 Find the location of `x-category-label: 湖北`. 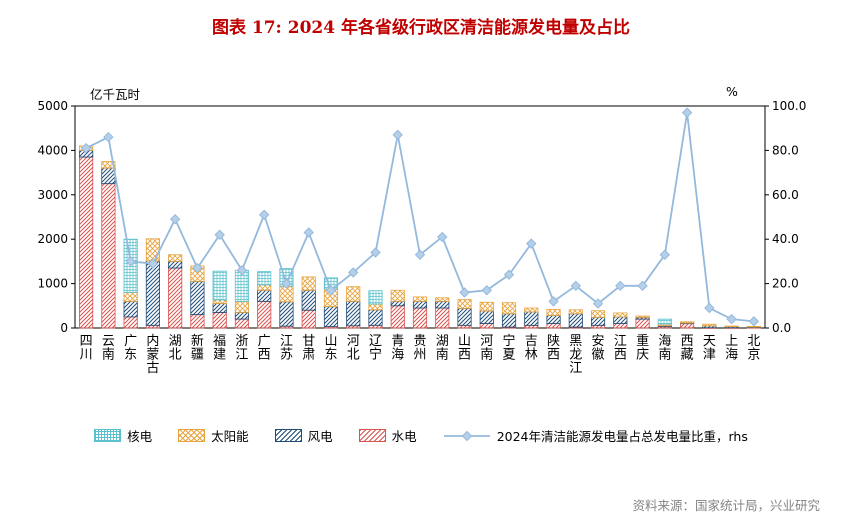

x-category-label: 湖北 is located at coordinates (175, 348).